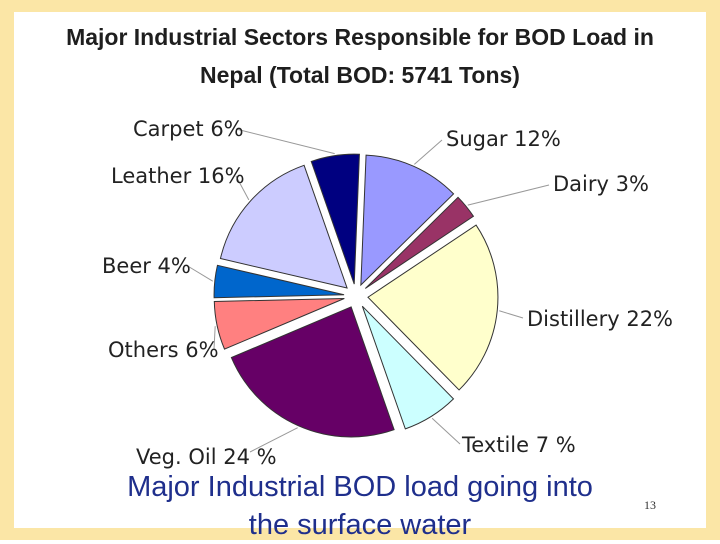 The width and height of the screenshot is (720, 544). What do you see at coordinates (600, 319) in the screenshot?
I see `slice-label-2: Distillery 22%` at bounding box center [600, 319].